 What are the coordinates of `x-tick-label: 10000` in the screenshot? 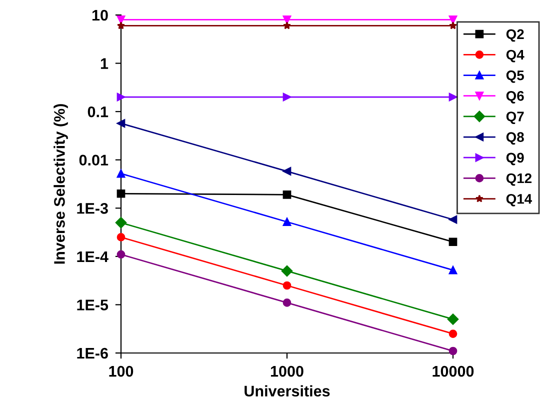 It's located at (453, 371).